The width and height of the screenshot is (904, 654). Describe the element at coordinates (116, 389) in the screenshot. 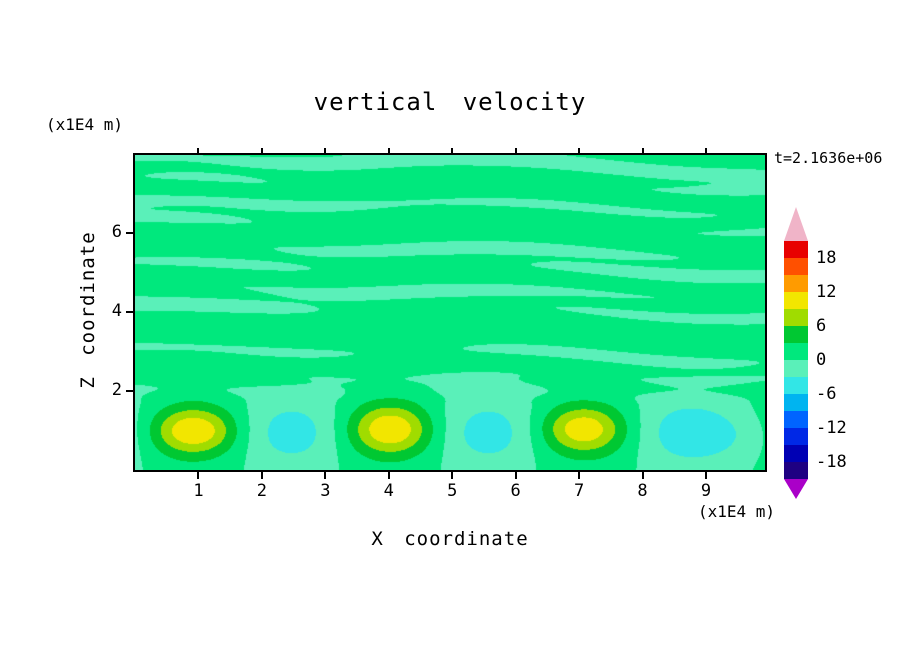

I see `y-tick-label: 2` at that location.